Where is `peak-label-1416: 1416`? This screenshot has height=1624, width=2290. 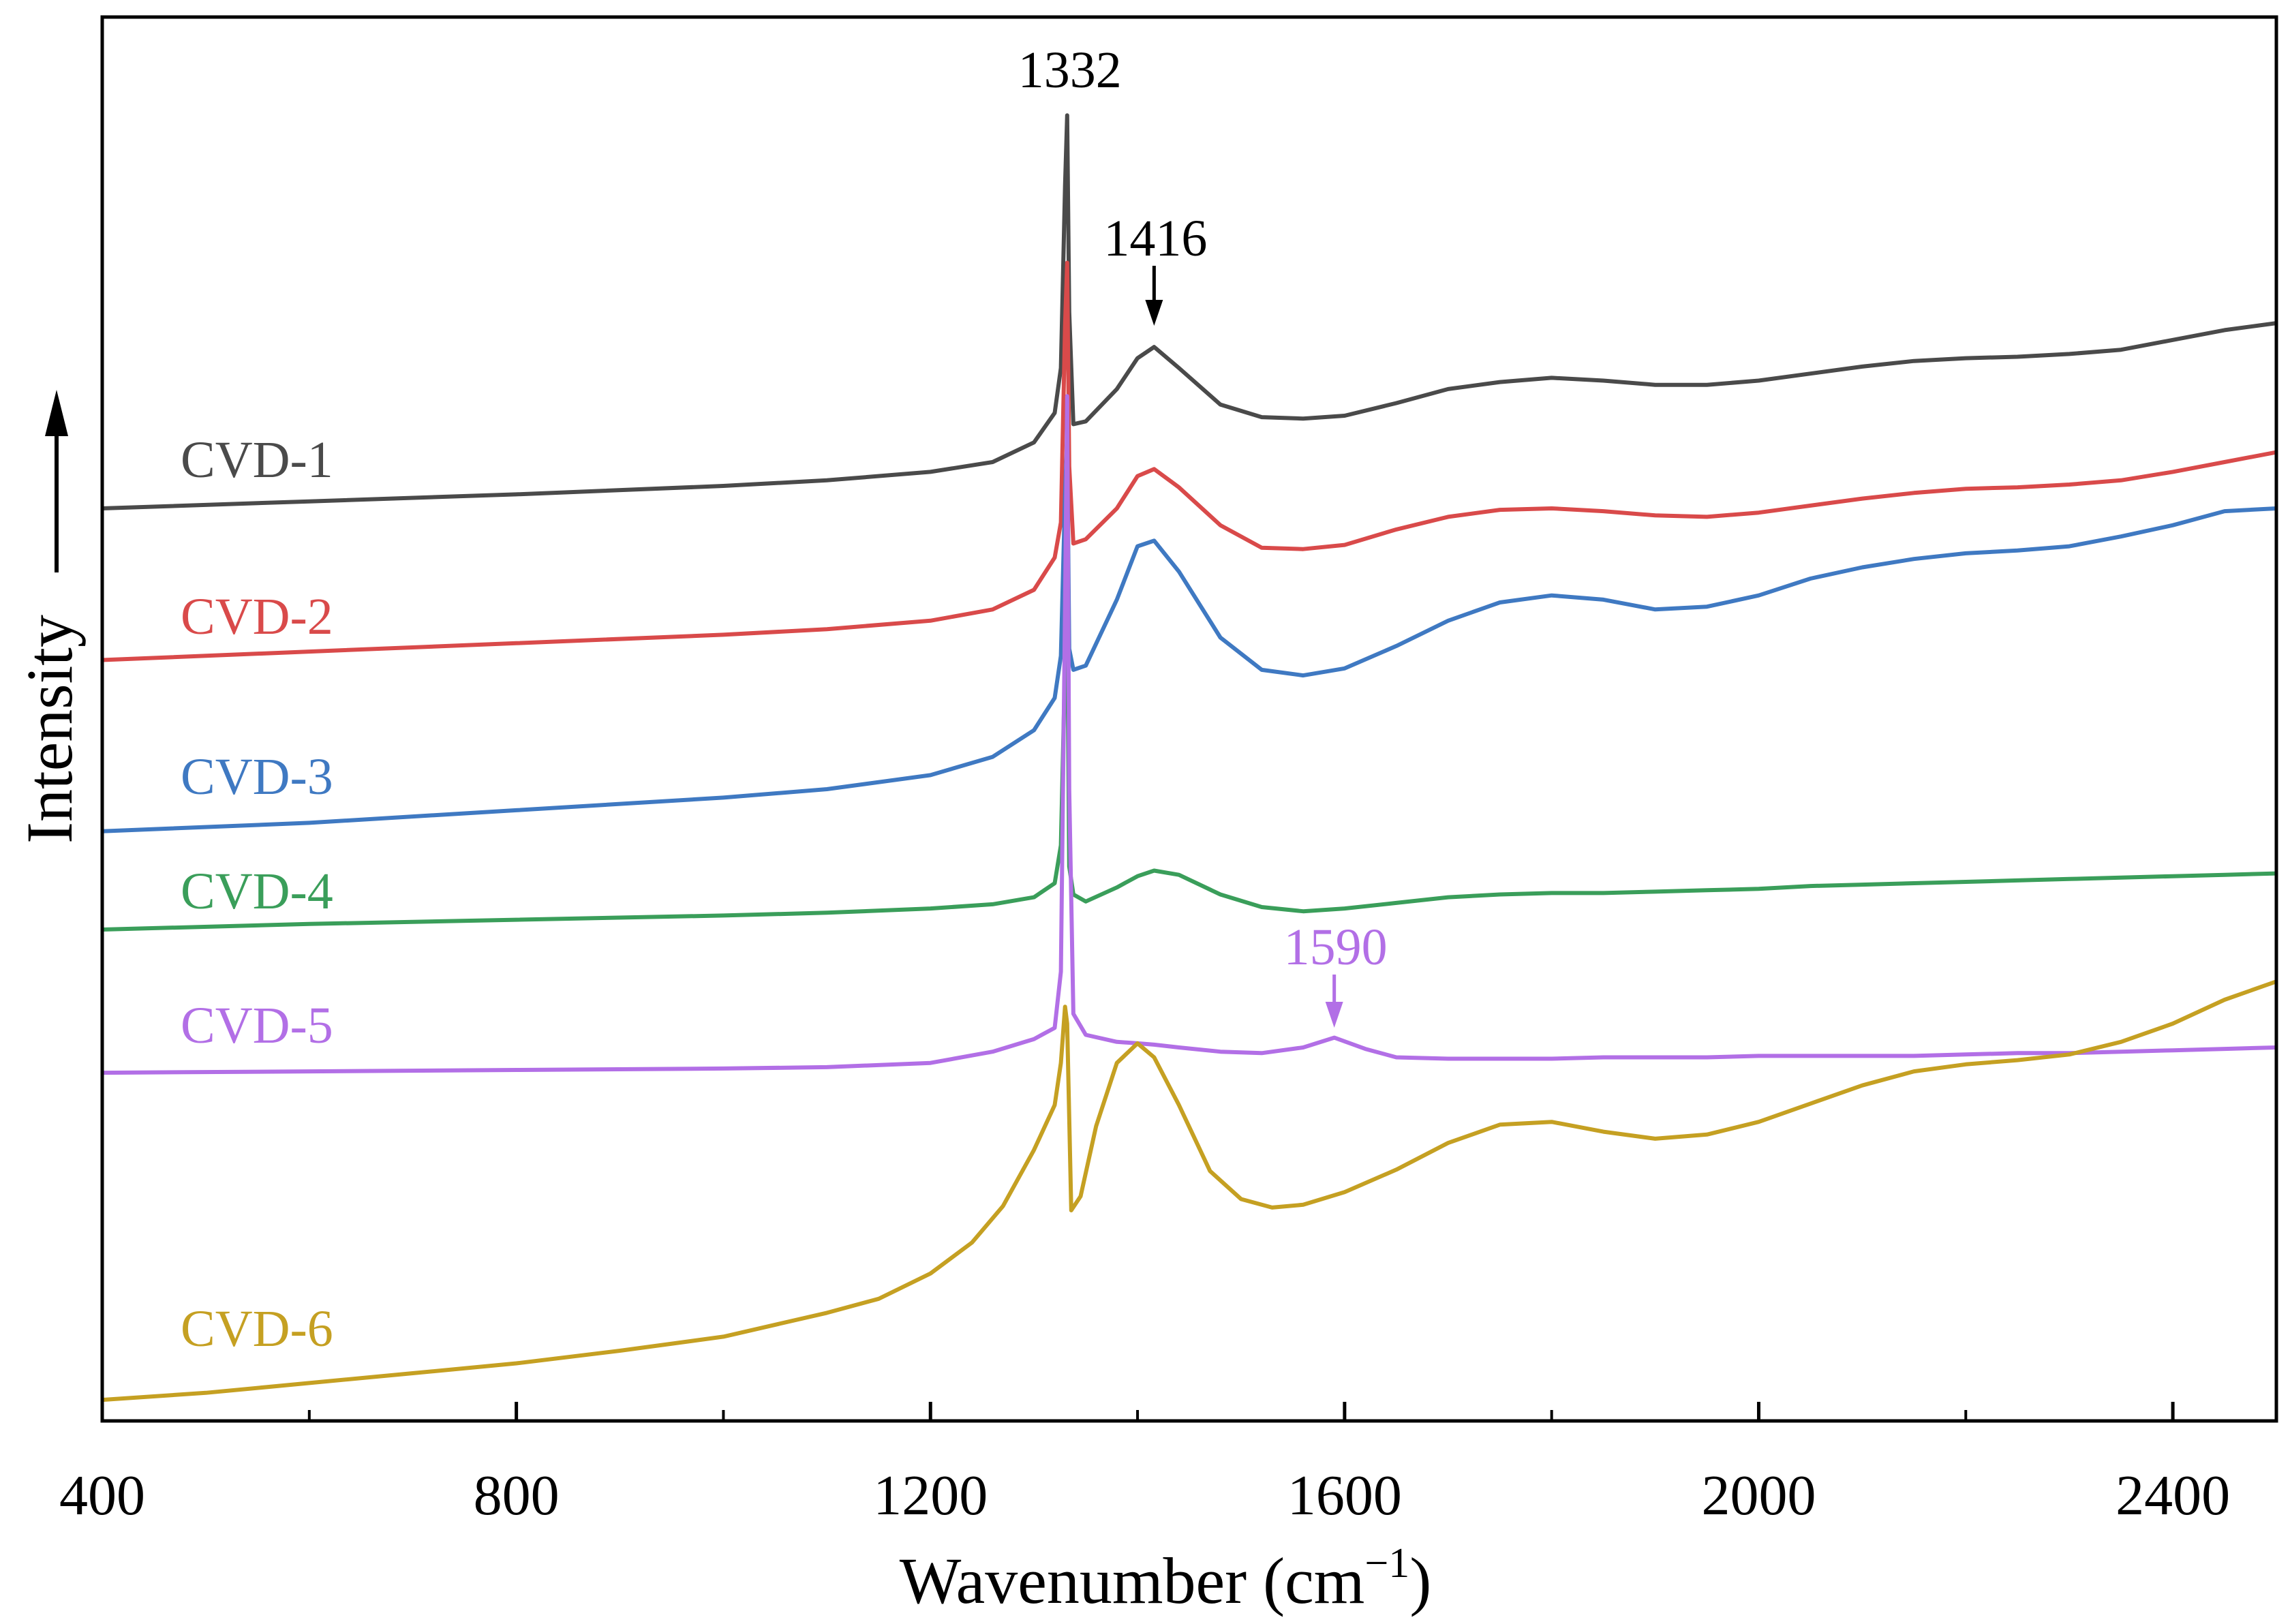
peak-label-1416: 1416 is located at coordinates (1155, 238).